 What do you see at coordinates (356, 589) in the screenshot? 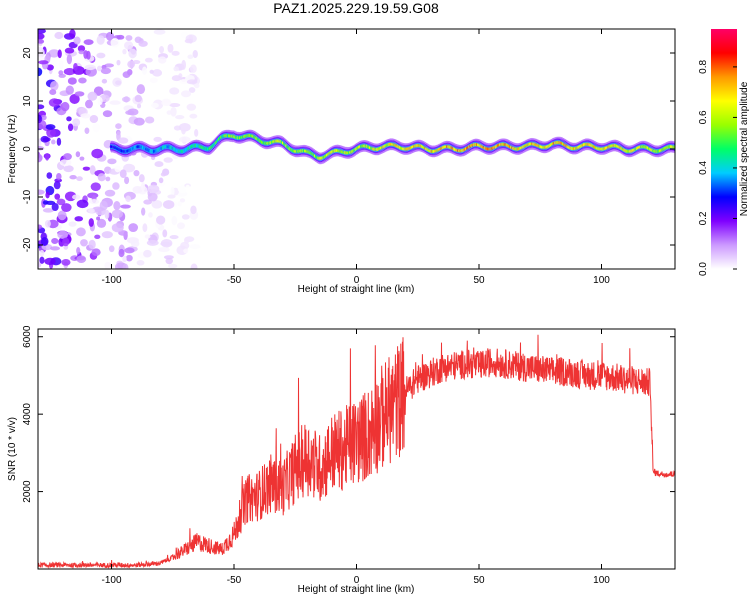
I see `snr-x-axis-label: Height of straight line (km)` at bounding box center [356, 589].